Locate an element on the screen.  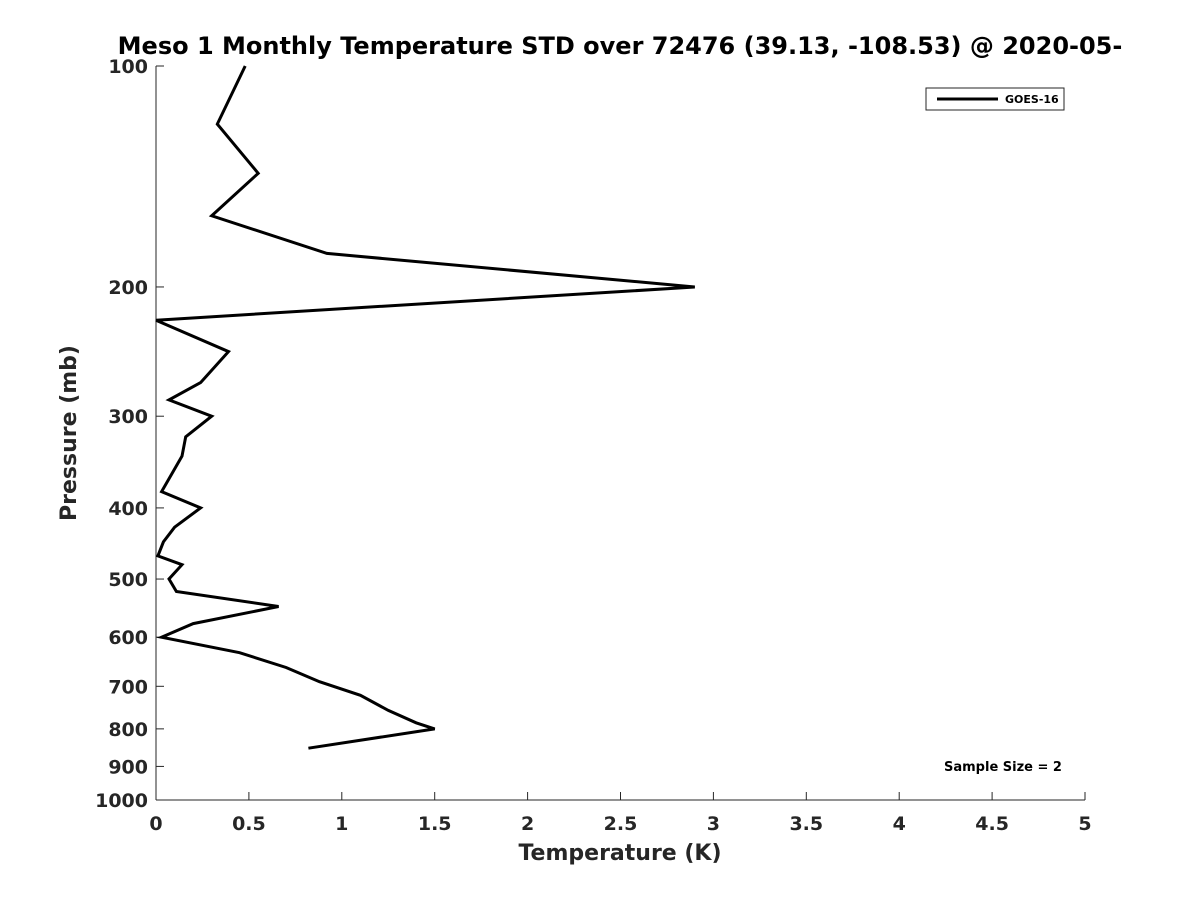
x-tick-label: 2.5 is located at coordinates (621, 824).